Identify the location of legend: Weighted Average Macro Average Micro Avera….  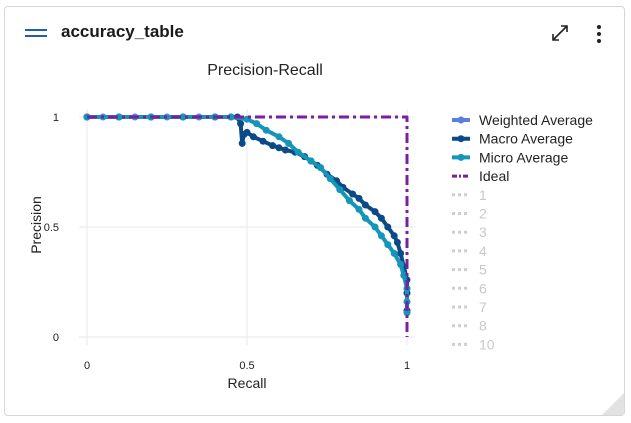
(522, 232).